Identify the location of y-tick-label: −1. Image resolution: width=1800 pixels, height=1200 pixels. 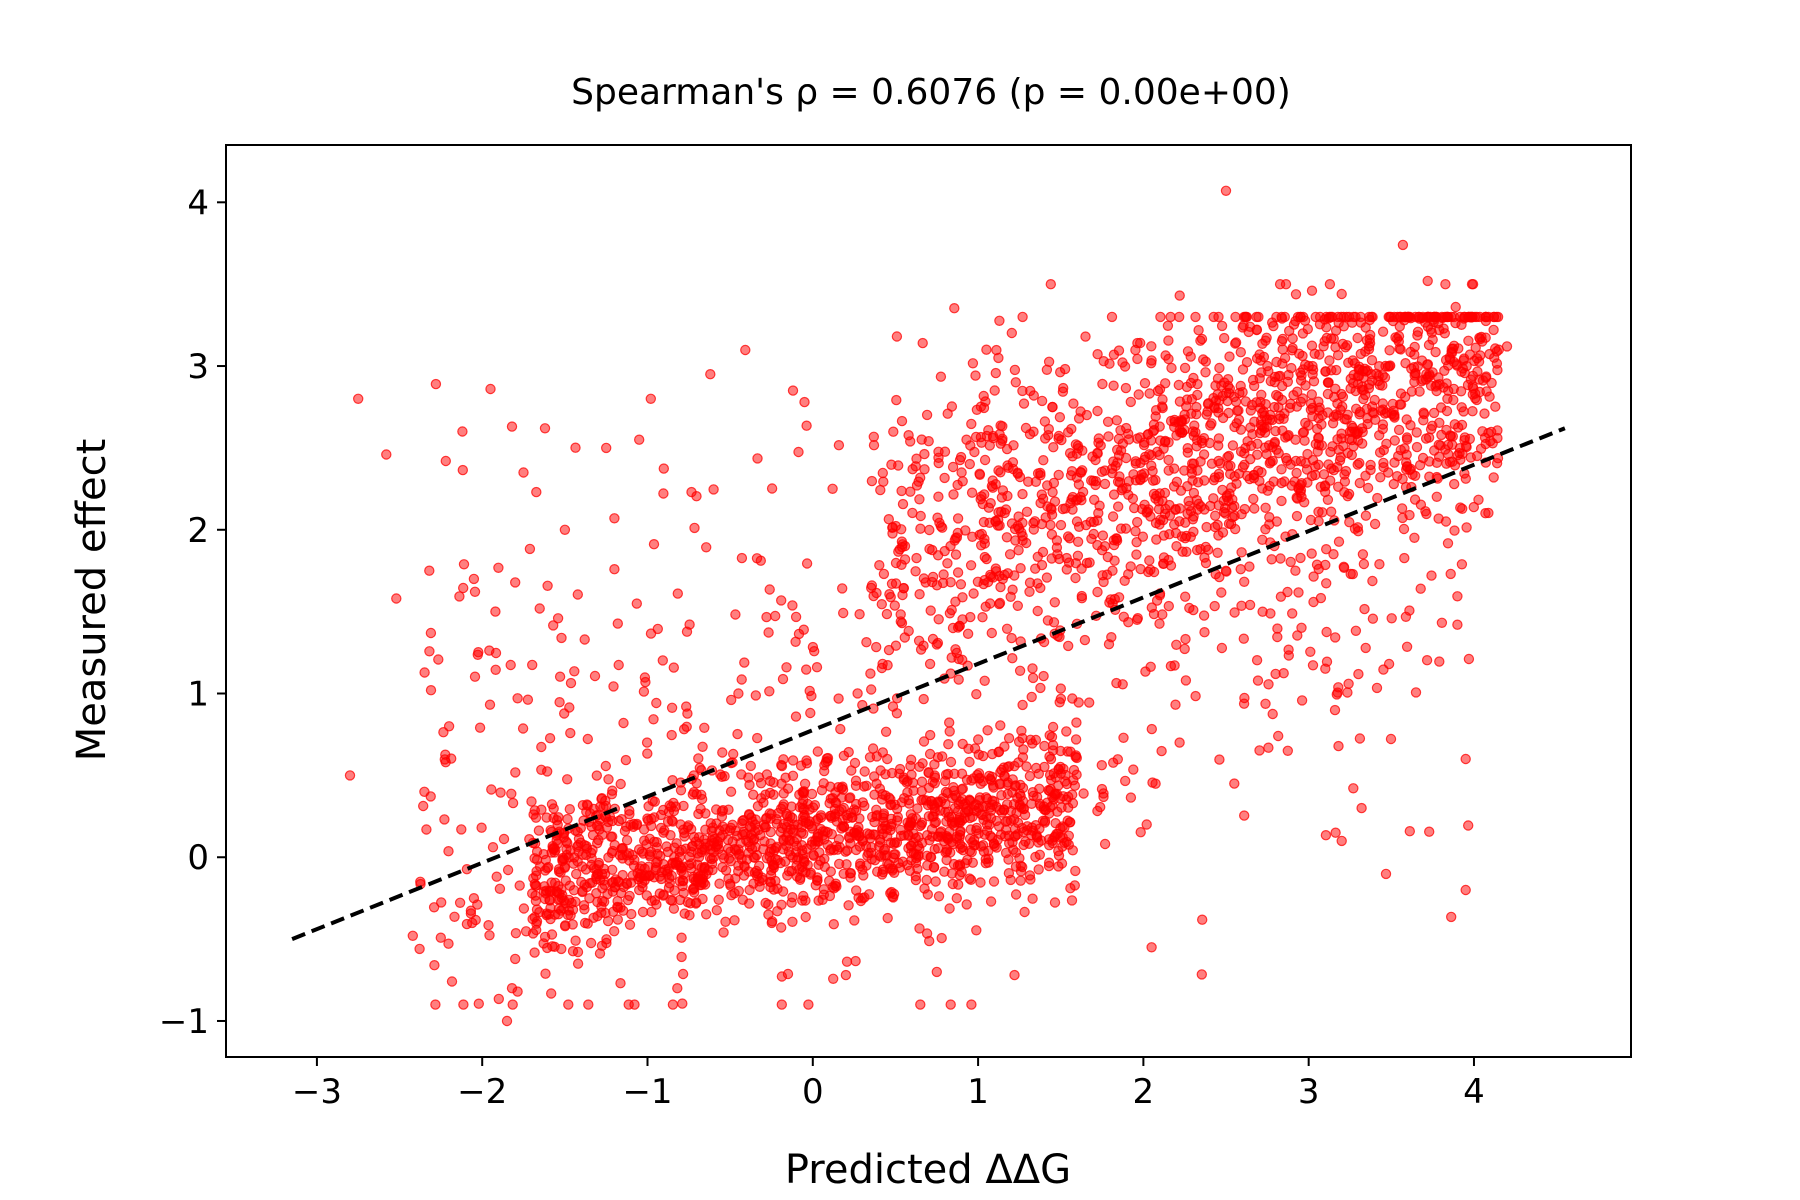
(184, 1022).